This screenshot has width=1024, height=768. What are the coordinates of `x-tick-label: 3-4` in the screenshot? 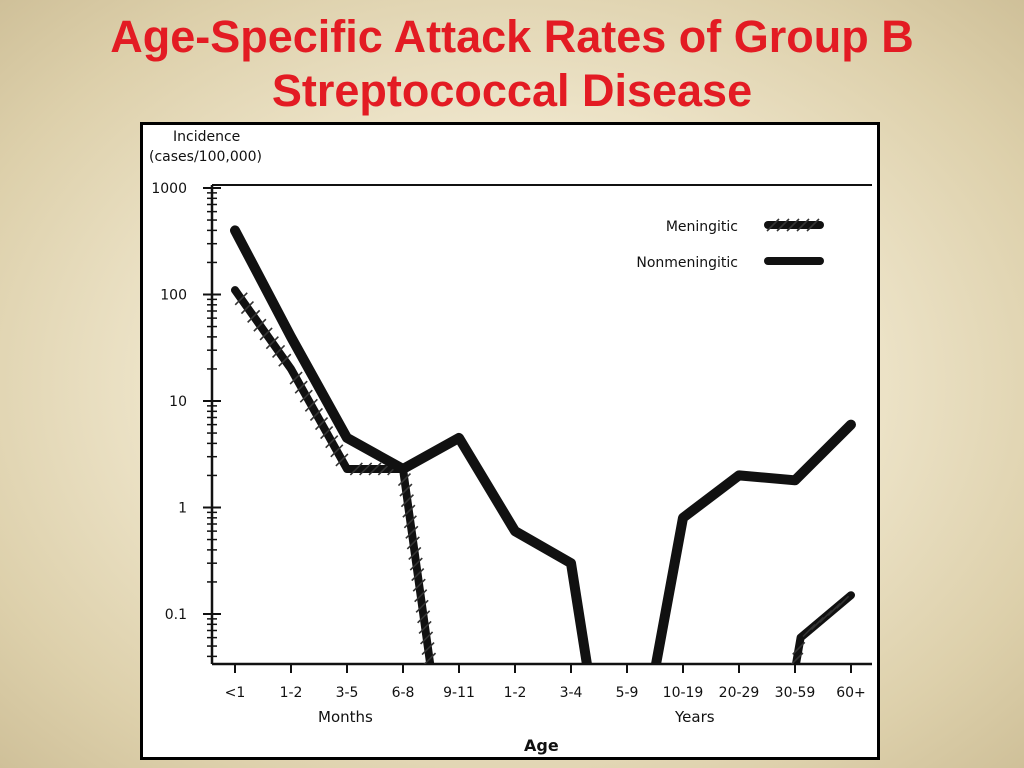 It's located at (571, 693).